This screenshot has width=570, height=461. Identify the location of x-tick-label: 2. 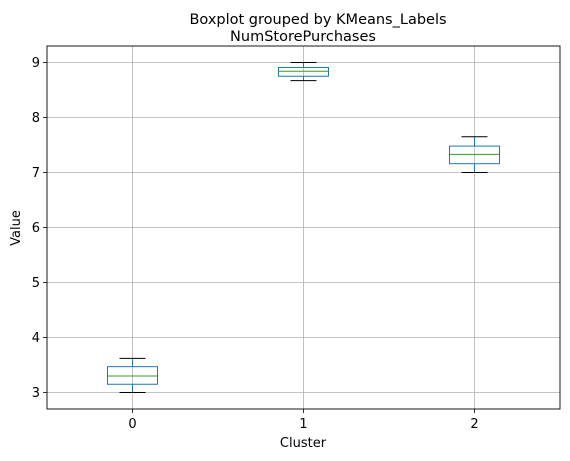
(474, 424).